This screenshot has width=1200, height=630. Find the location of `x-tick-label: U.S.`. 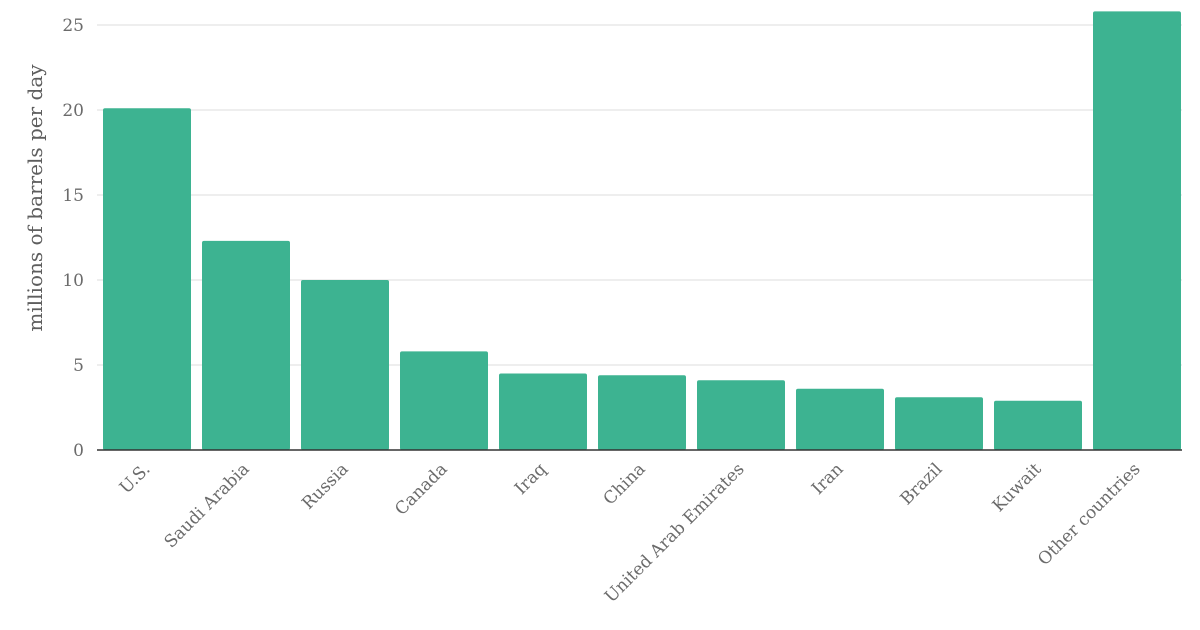

x-tick-label: U.S. is located at coordinates (135, 478).